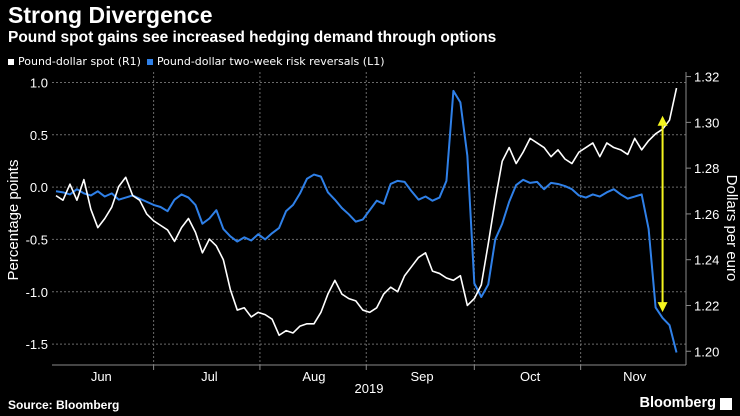  I want to click on y-tick-label-left: -1.5, so click(37, 344).